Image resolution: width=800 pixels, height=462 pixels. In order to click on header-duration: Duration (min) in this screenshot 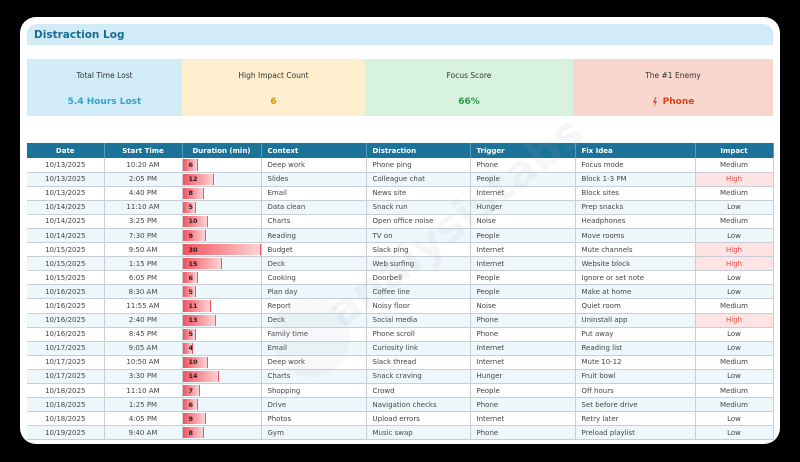, I will do `click(222, 150)`.